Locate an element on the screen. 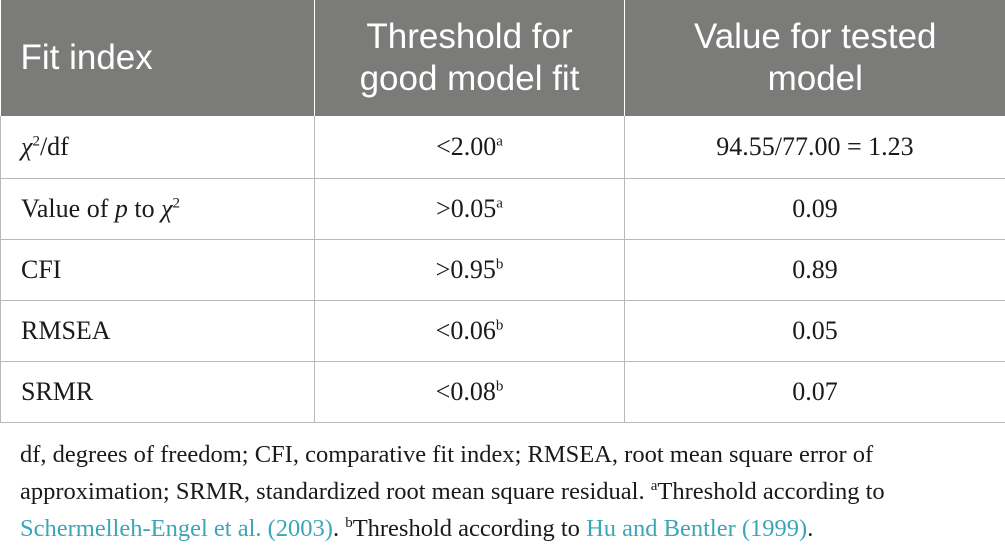 The image size is (1005, 550). footnote-marker-b: b is located at coordinates (349, 522).